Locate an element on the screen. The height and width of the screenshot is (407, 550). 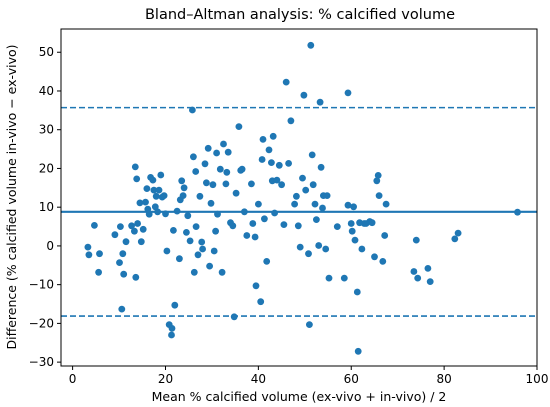
y-tick-label: −20 is located at coordinates (41, 323).